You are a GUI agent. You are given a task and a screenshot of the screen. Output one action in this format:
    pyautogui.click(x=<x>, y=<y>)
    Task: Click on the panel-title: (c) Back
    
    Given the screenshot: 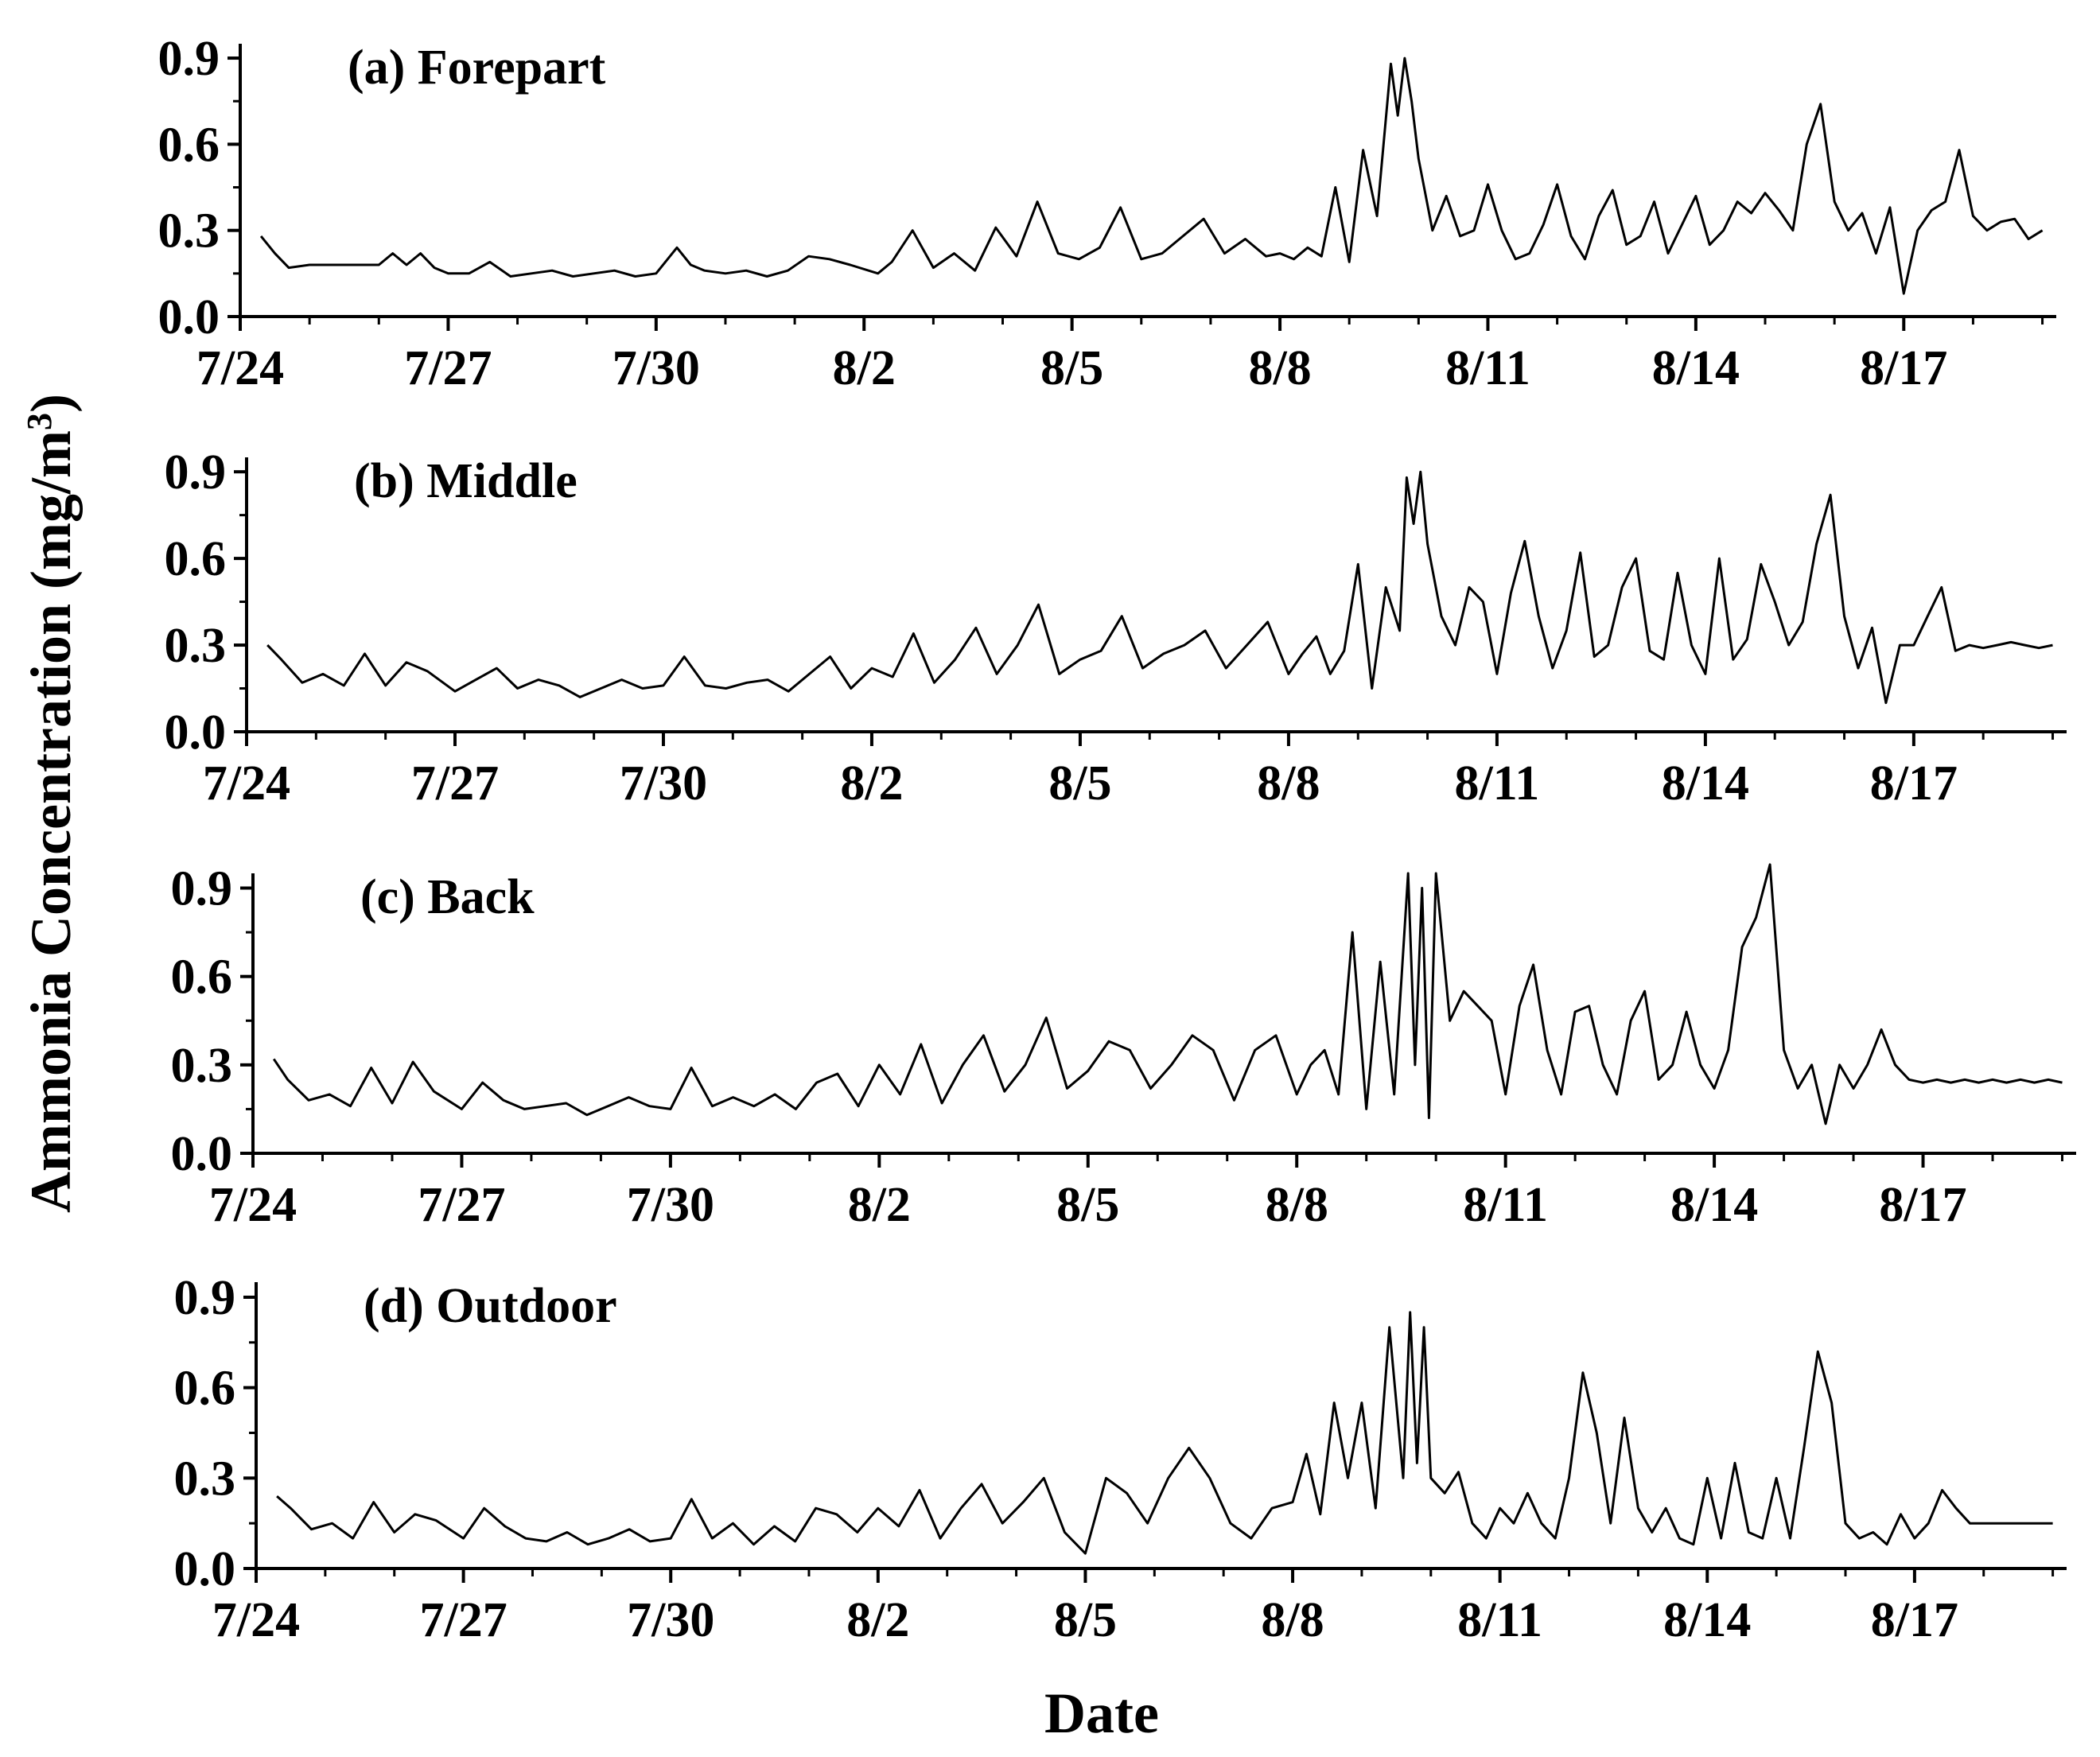 What is the action you would take?
    pyautogui.click(x=447, y=897)
    